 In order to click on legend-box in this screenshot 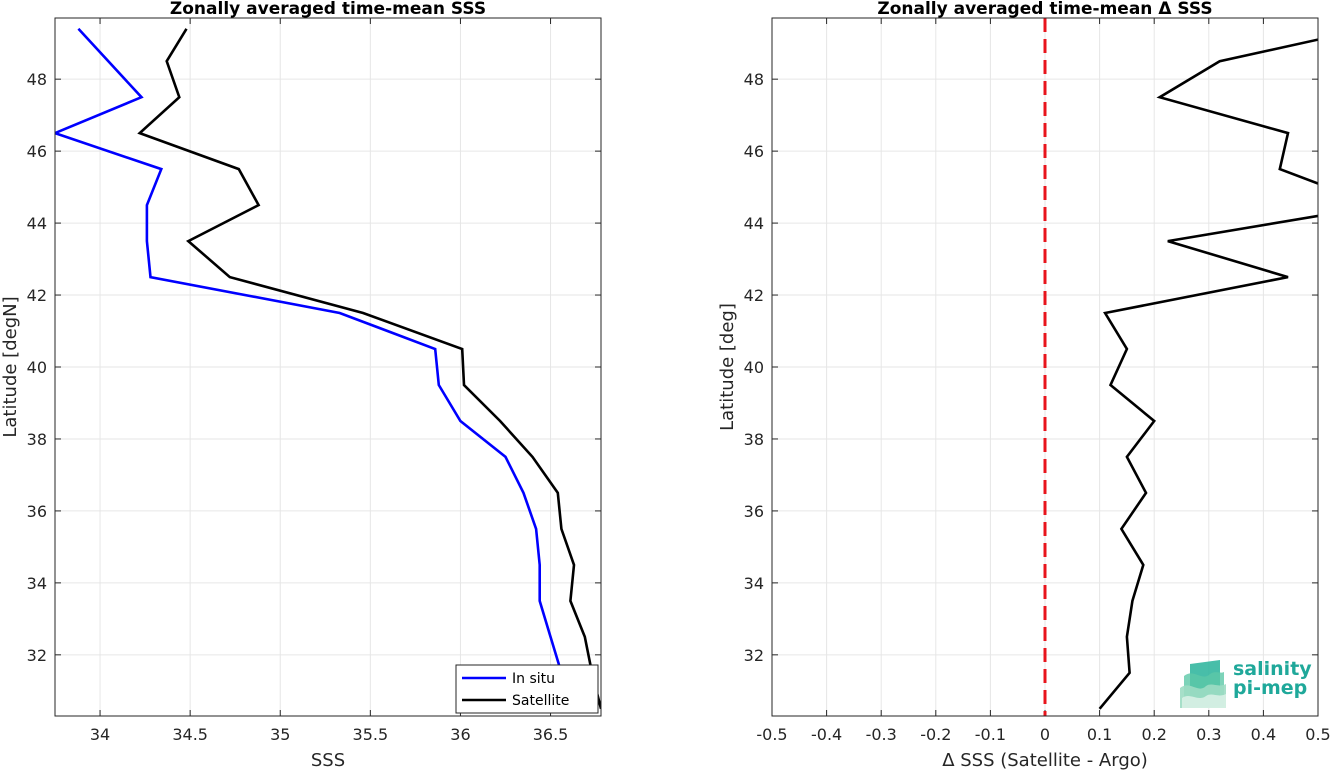, I will do `click(527, 689)`.